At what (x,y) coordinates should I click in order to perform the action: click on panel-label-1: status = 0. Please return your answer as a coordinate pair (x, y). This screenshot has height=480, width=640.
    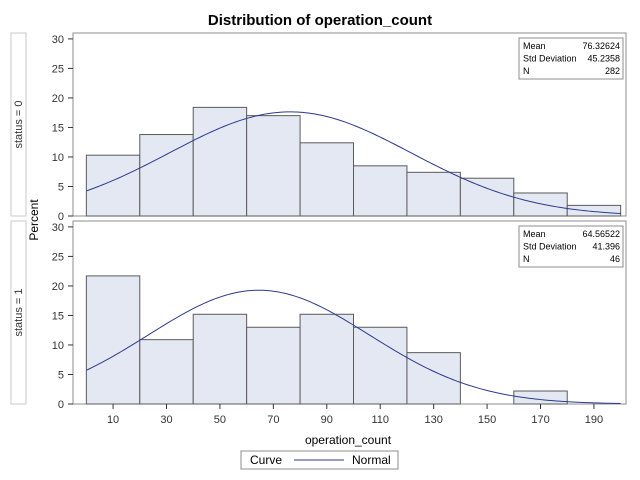
    Looking at the image, I should click on (19, 124).